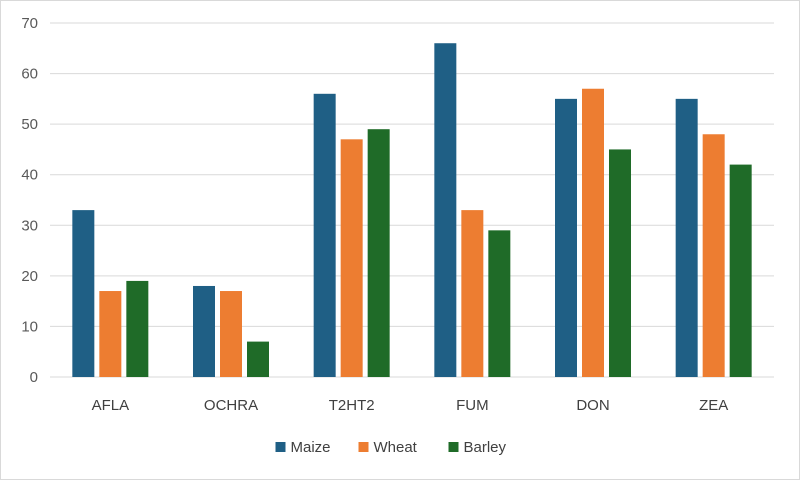 The width and height of the screenshot is (800, 480). Describe the element at coordinates (686, 237) in the screenshot. I see `bar-maize-zea` at that location.